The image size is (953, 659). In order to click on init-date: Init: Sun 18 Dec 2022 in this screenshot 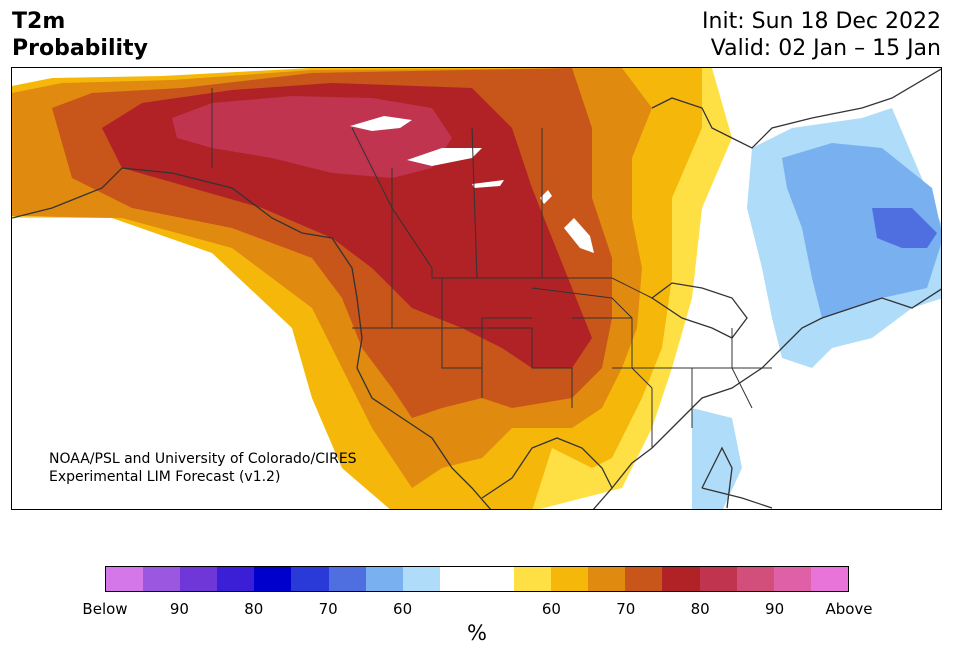, I will do `click(821, 21)`.